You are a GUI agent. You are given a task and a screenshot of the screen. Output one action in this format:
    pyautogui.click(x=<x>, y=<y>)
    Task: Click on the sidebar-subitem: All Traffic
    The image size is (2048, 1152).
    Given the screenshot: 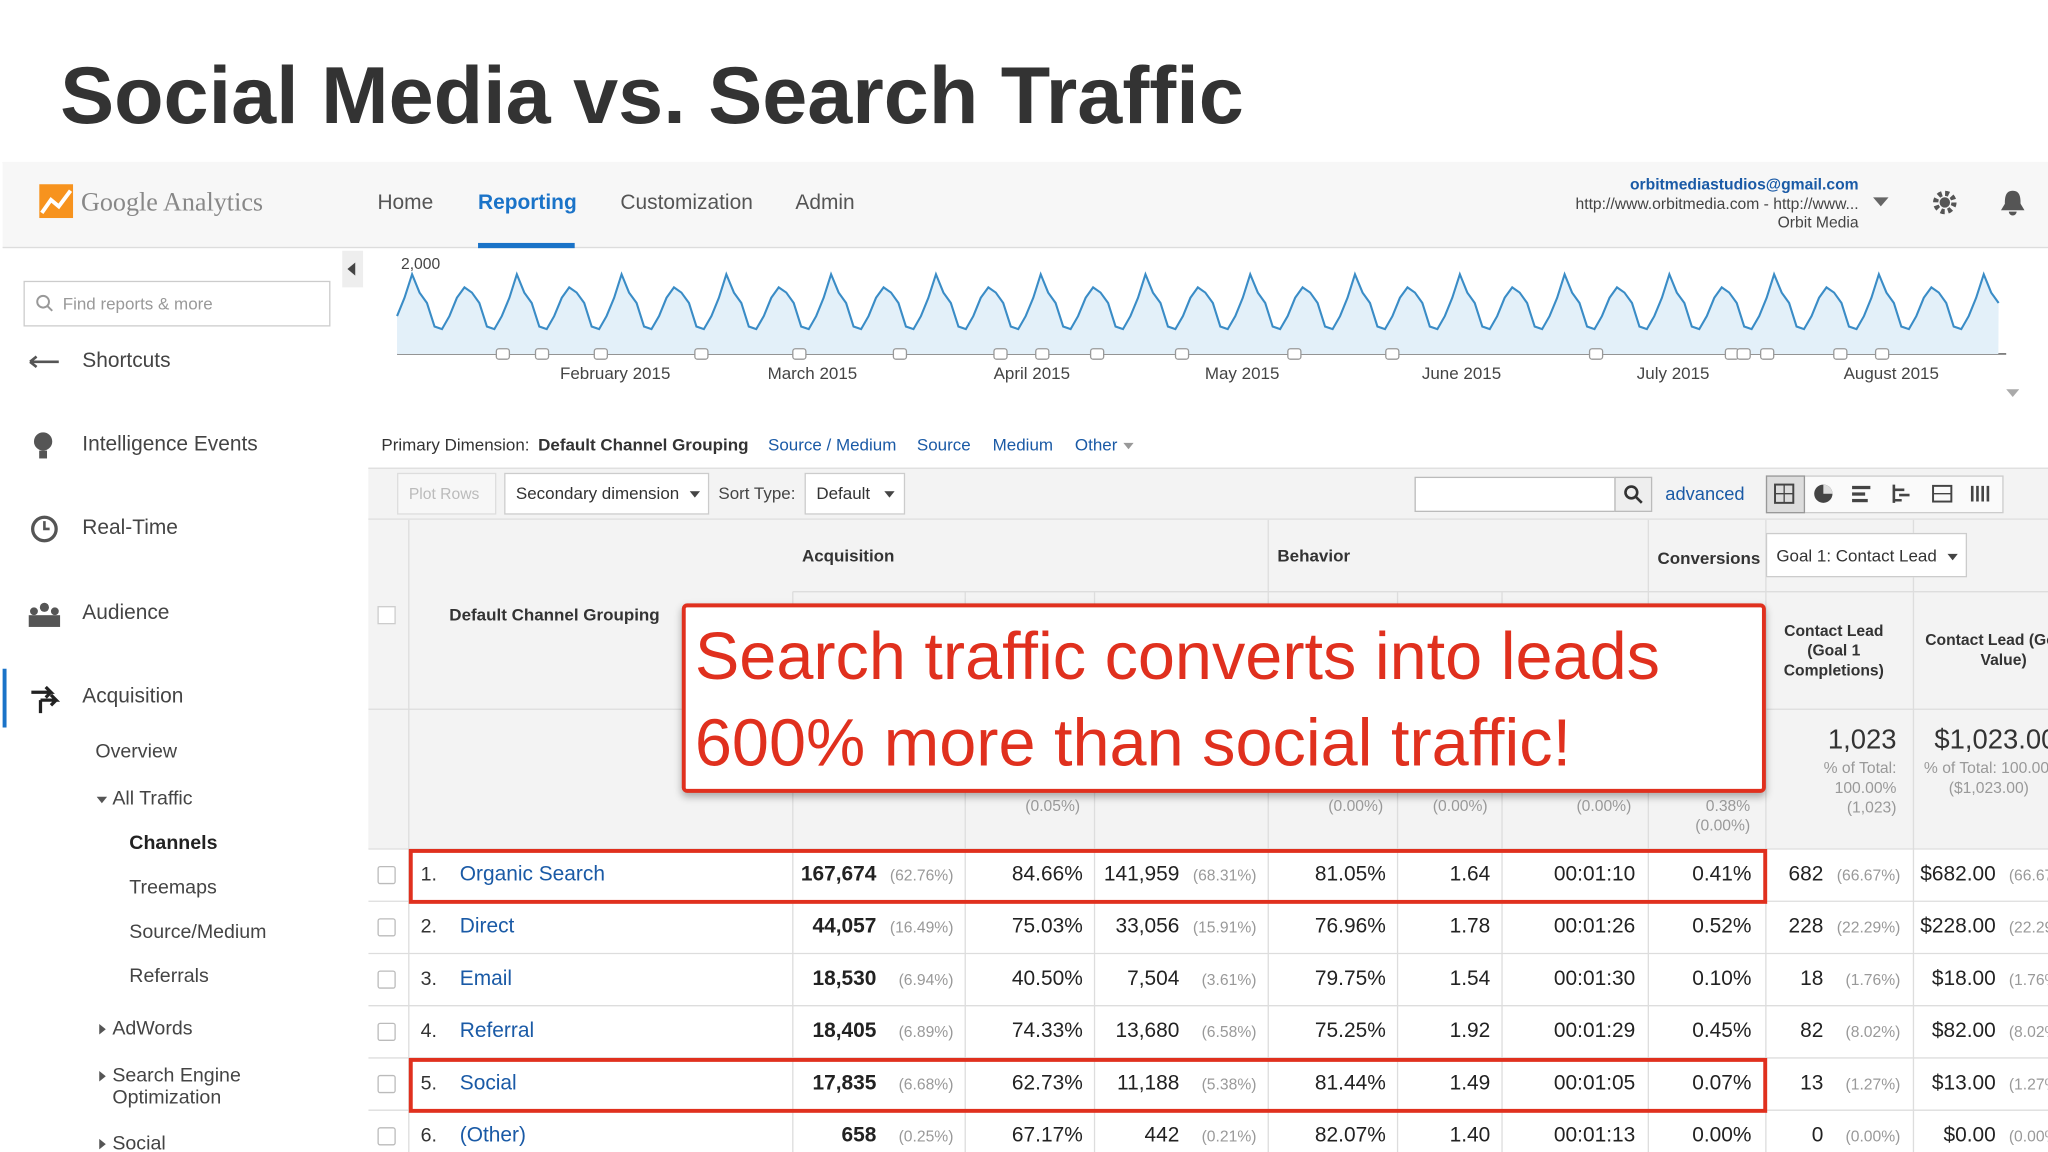 What is the action you would take?
    pyautogui.click(x=152, y=798)
    